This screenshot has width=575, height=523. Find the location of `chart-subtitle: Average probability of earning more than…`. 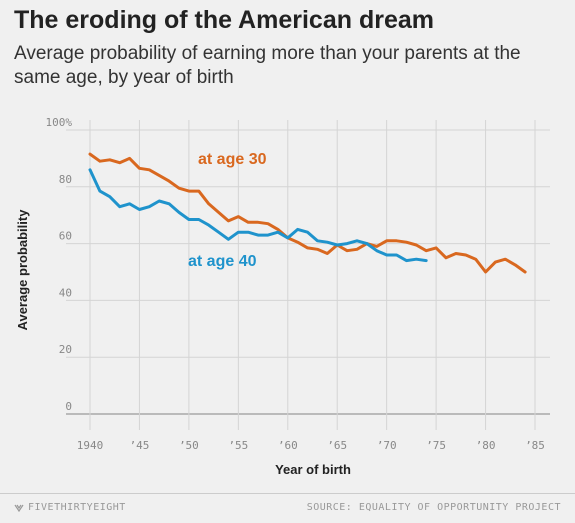

chart-subtitle: Average probability of earning more than… is located at coordinates (267, 65).